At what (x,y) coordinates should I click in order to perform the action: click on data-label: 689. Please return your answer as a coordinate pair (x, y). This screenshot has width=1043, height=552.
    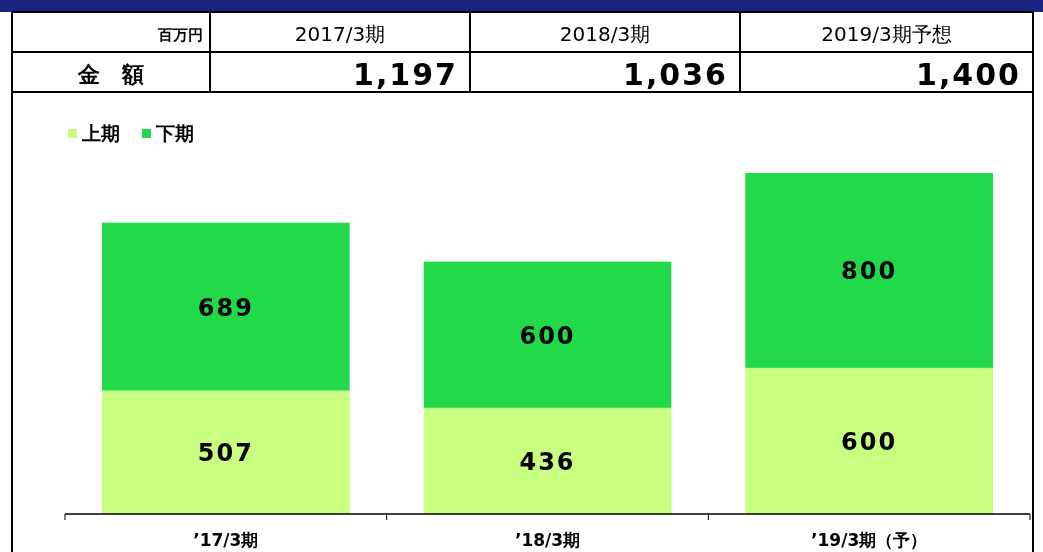
    Looking at the image, I should click on (225, 307).